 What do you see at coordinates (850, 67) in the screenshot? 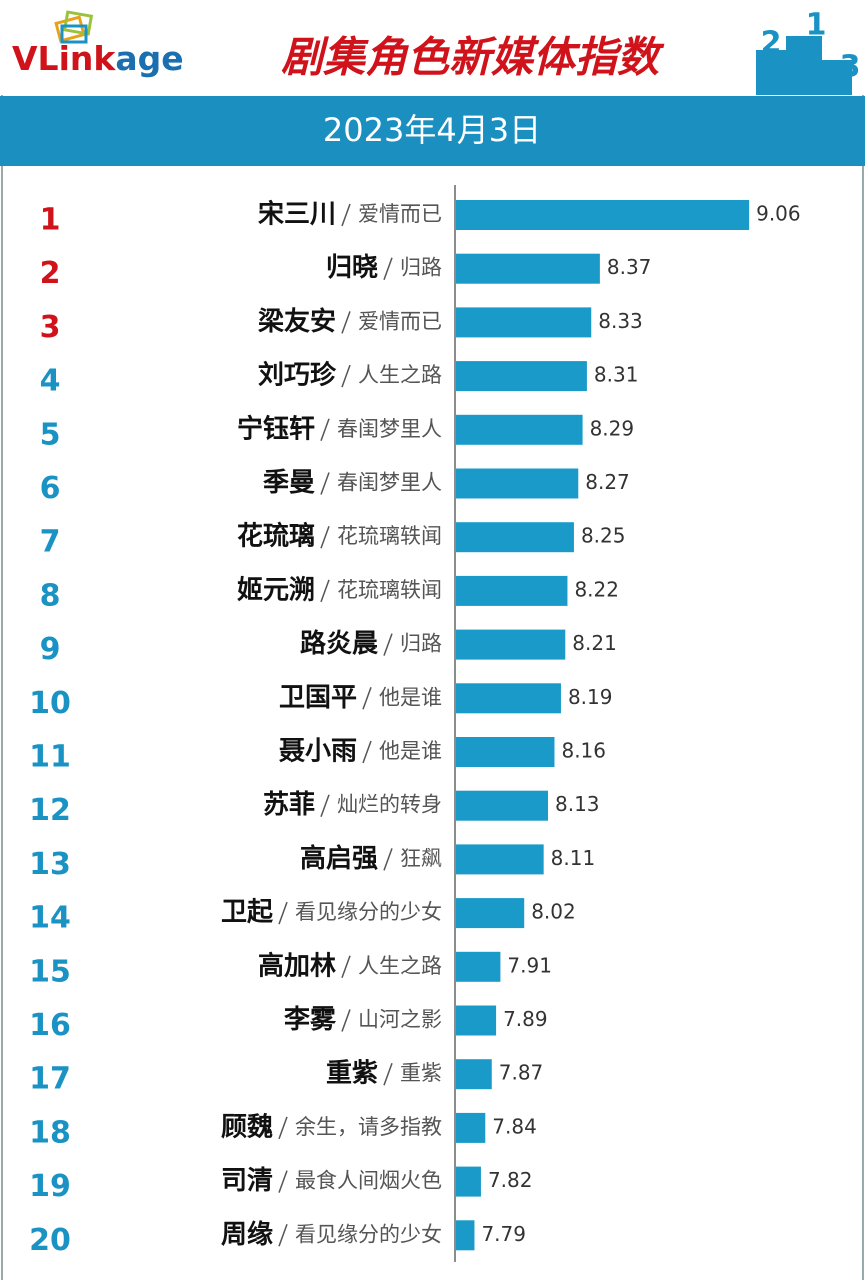
I see `podium-label: 3` at bounding box center [850, 67].